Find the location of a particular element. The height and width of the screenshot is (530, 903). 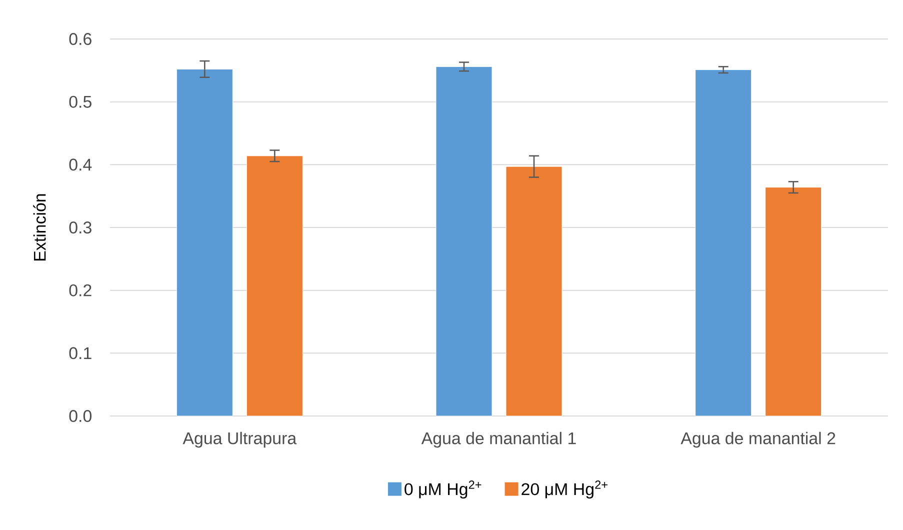

legend-label: 0 μM Hg$^{2+}$ is located at coordinates (443, 489).